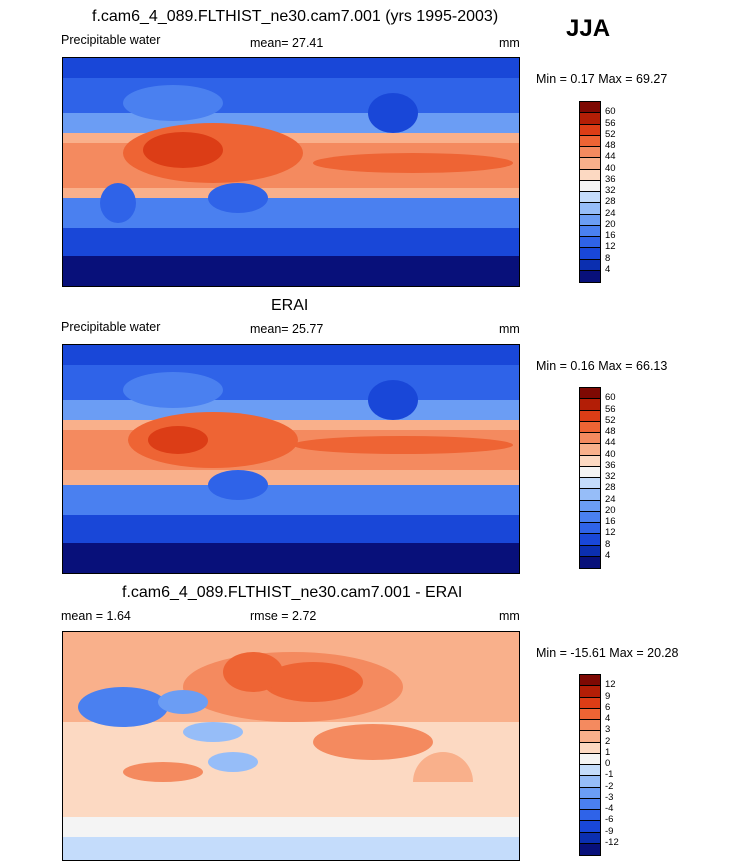 Image resolution: width=732 pixels, height=865 pixels. I want to click on colorbar-tick-label: -6, so click(609, 820).